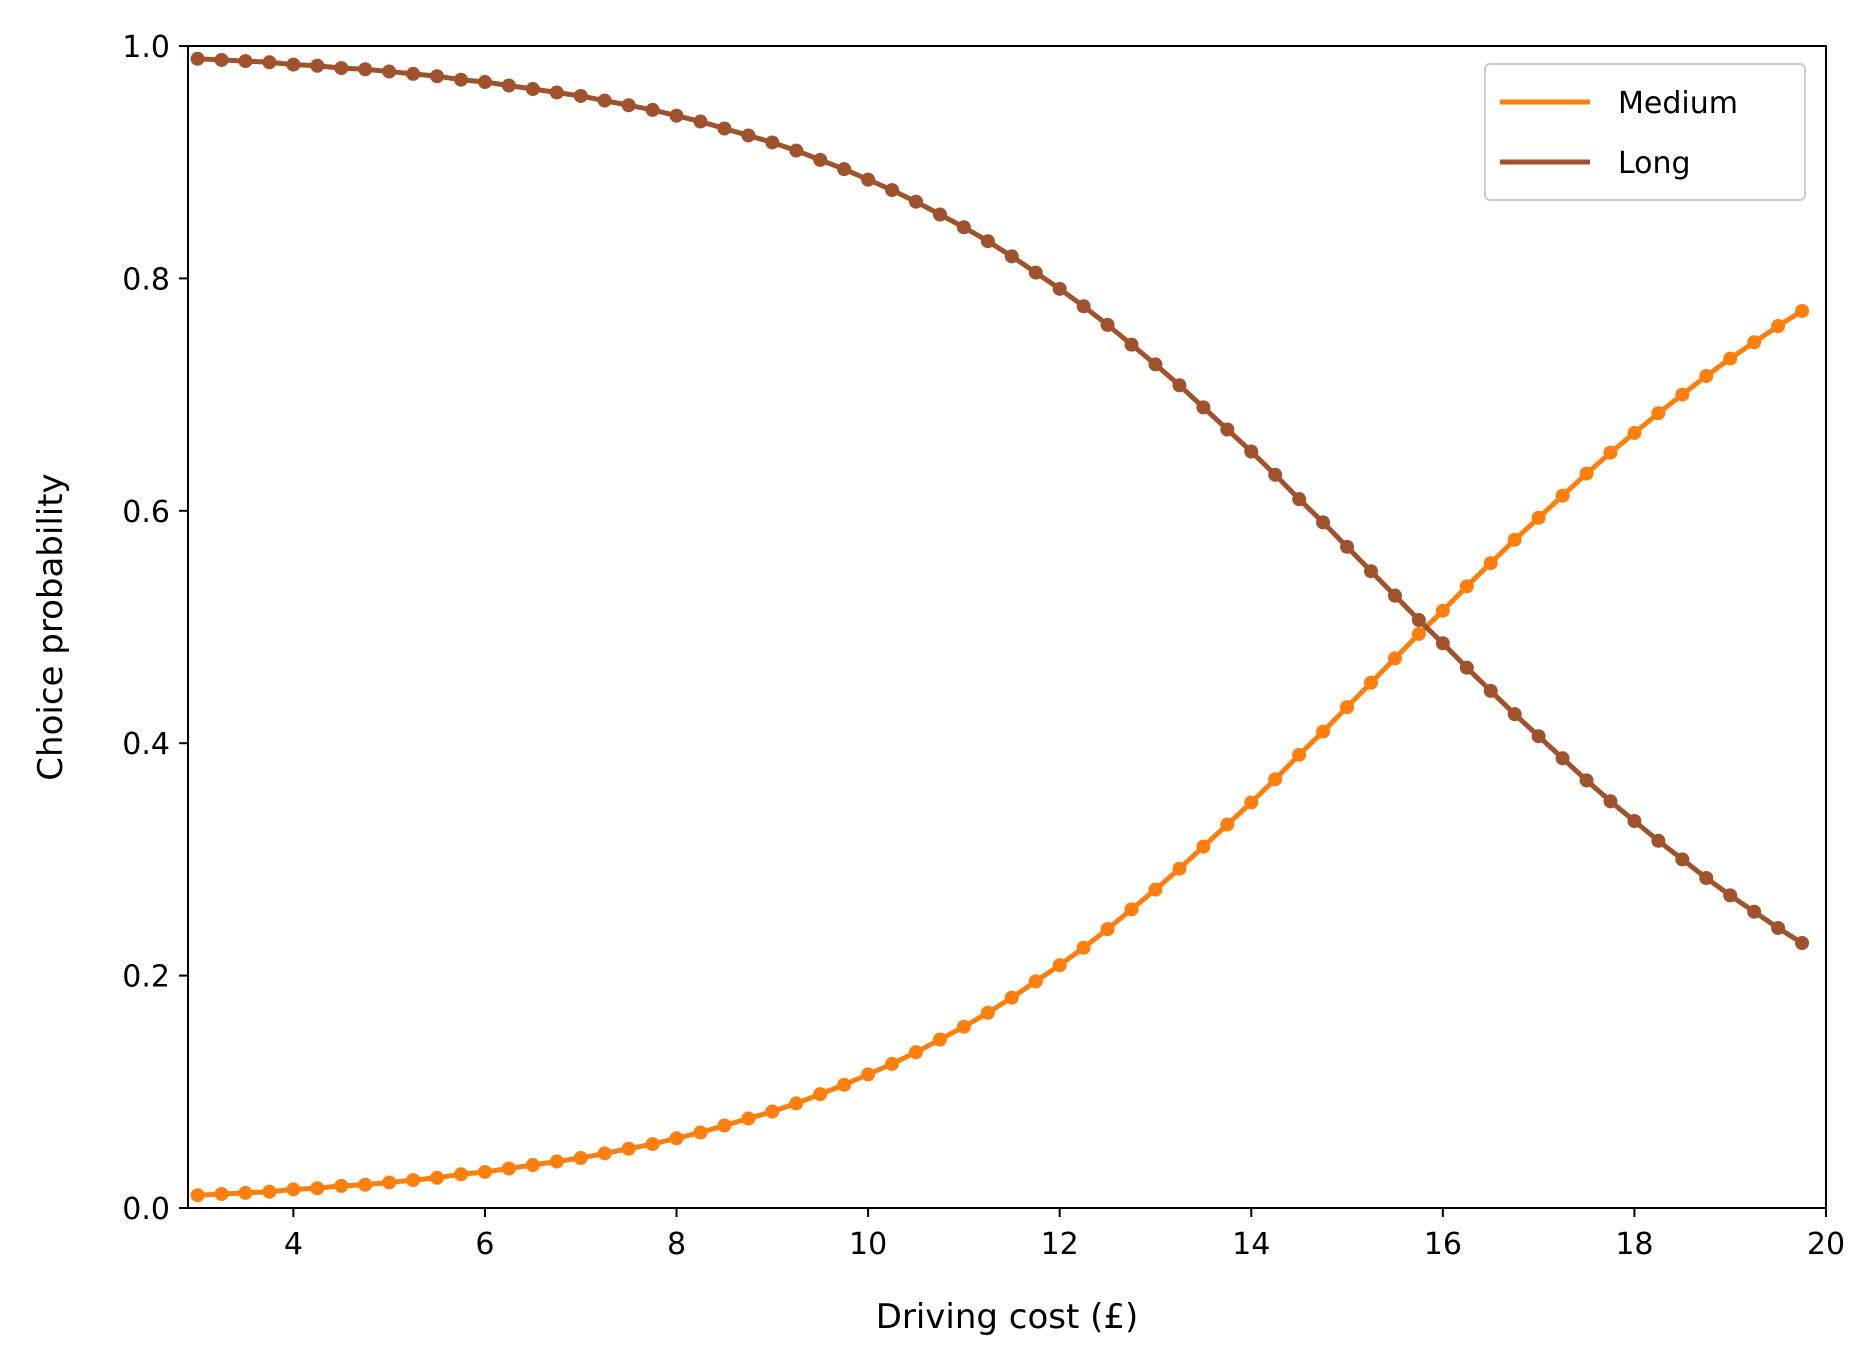 The image size is (1871, 1361). I want to click on y-axis-ticks: 0.0 0.2 0.4 0.6 0.8 1.0, so click(155, 628).